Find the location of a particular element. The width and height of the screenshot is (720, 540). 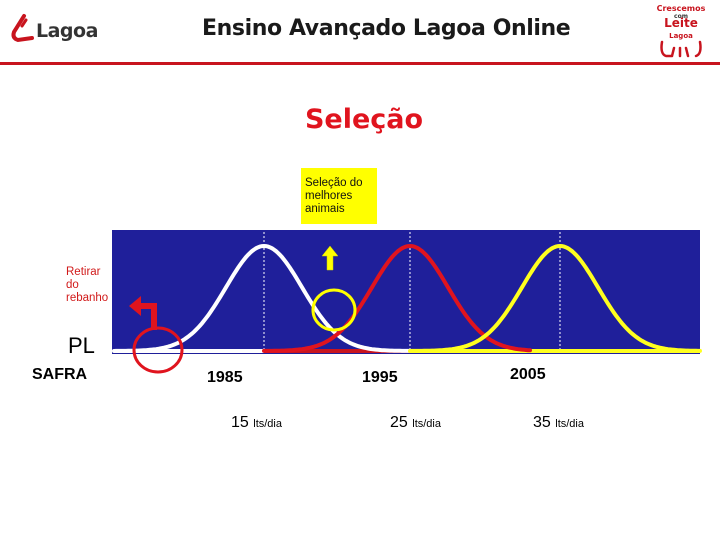

yield-2005: 35 lts/dia is located at coordinates (558, 423).